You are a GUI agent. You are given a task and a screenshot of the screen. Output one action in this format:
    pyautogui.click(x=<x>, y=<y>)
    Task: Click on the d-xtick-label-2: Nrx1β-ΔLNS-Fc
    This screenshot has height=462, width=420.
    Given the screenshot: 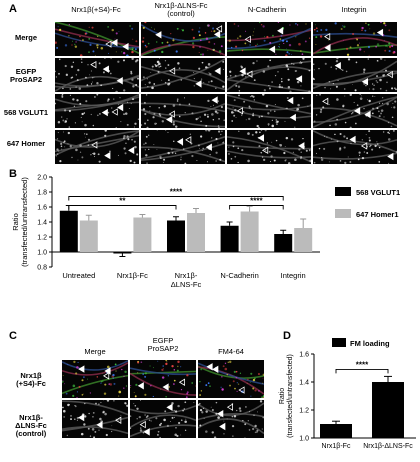 What is the action you would take?
    pyautogui.click(x=388, y=446)
    